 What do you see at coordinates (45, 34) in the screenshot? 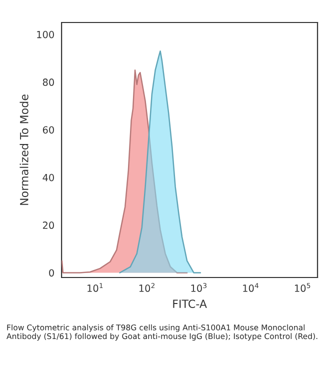
I see `y-tick-label: 100` at bounding box center [45, 34].